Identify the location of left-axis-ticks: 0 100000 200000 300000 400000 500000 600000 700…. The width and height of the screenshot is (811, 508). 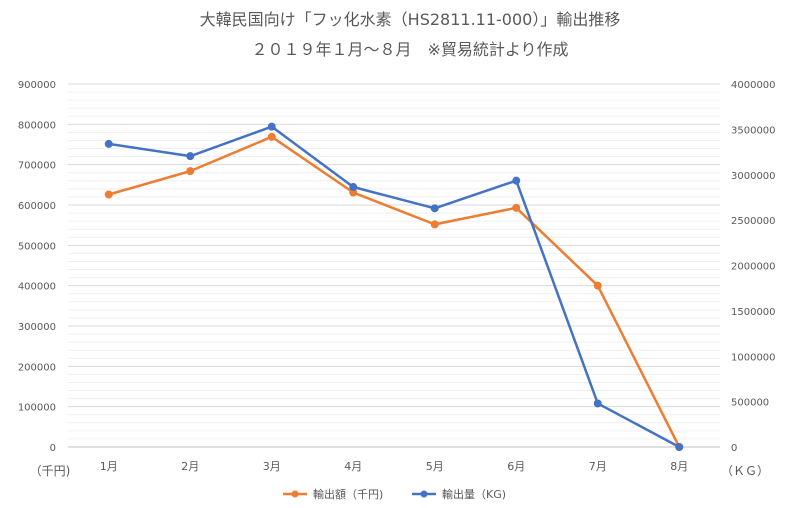
(37, 267).